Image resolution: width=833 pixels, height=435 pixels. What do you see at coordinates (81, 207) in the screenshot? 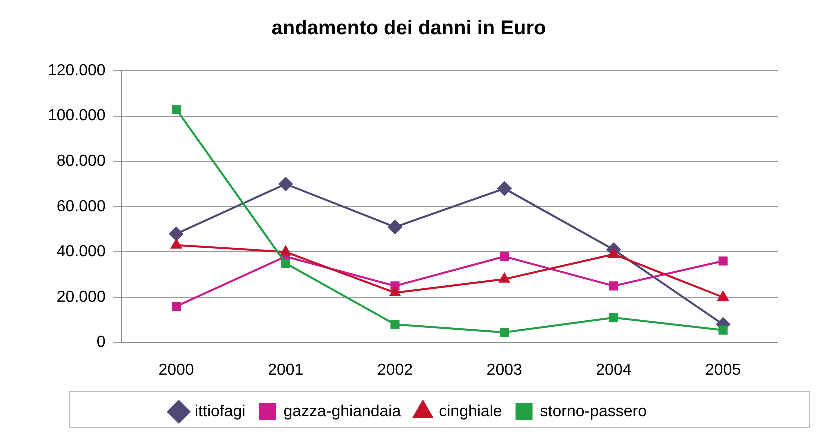
I see `y-tick-label: 60.000` at bounding box center [81, 207].